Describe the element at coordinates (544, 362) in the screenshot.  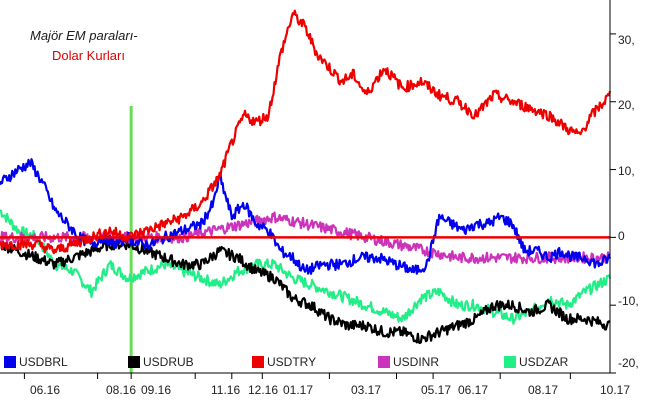
I see `legend-label-usdzar: USDZAR` at that location.